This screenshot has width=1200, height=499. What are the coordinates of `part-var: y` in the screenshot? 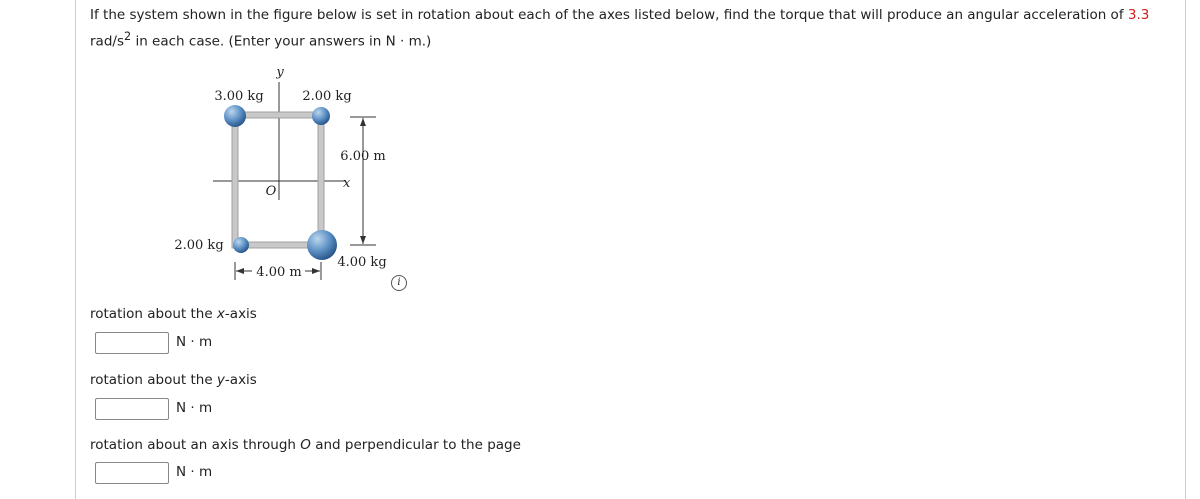 It's located at (220, 380).